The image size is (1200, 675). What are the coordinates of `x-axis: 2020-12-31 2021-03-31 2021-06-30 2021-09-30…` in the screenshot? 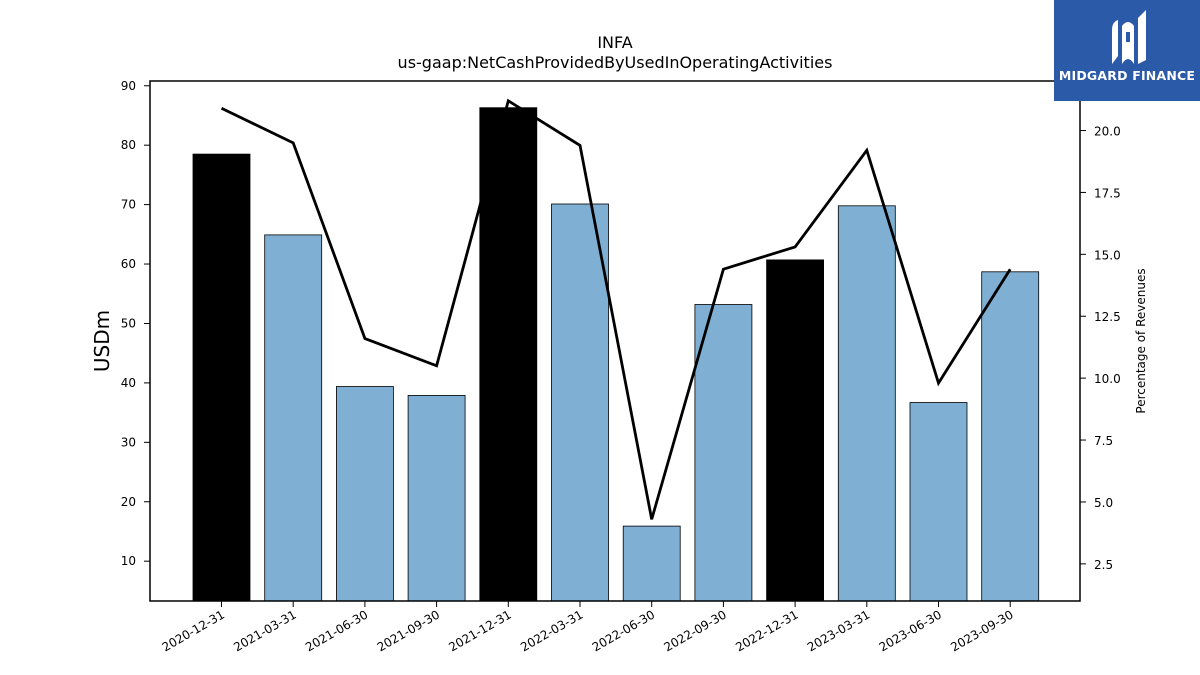 It's located at (588, 627).